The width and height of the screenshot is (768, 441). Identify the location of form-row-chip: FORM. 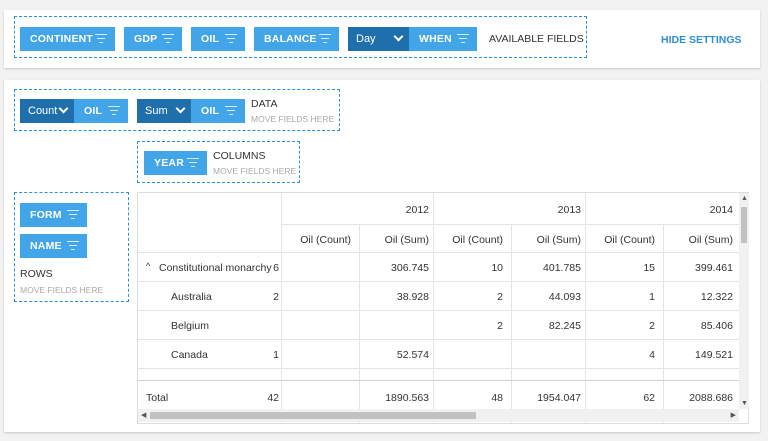
(53, 215).